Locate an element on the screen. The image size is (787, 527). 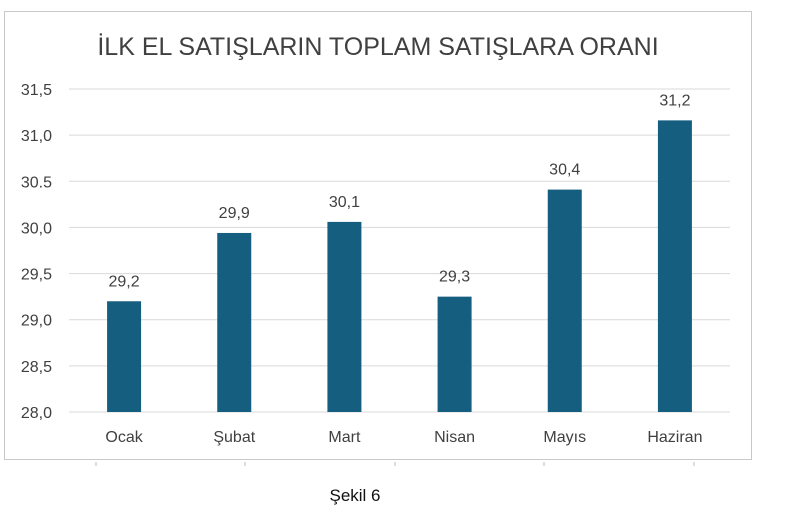
y-tick-label: 29,5 is located at coordinates (36, 275).